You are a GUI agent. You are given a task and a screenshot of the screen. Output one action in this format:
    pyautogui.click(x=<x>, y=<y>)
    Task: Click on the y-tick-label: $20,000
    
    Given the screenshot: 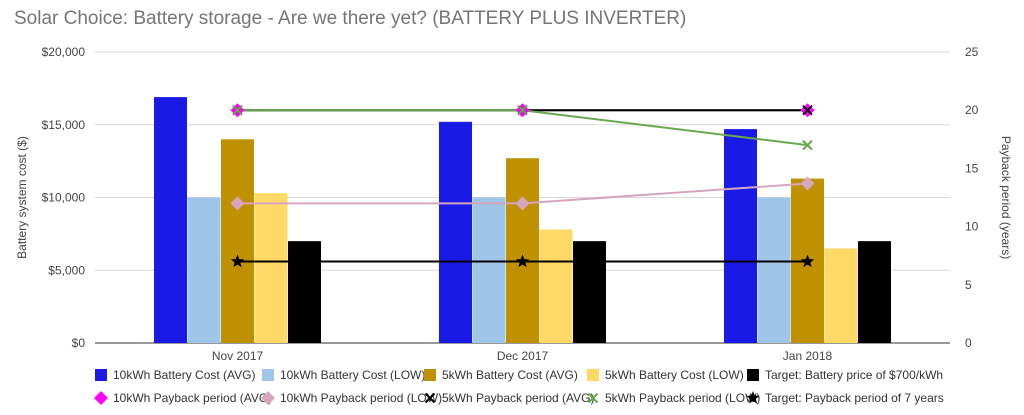 What is the action you would take?
    pyautogui.click(x=64, y=52)
    